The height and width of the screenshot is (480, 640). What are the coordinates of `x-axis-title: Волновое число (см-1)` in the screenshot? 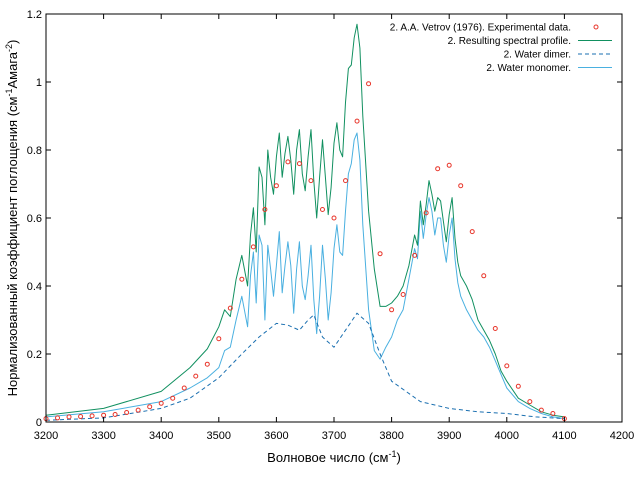 It's located at (334, 457).